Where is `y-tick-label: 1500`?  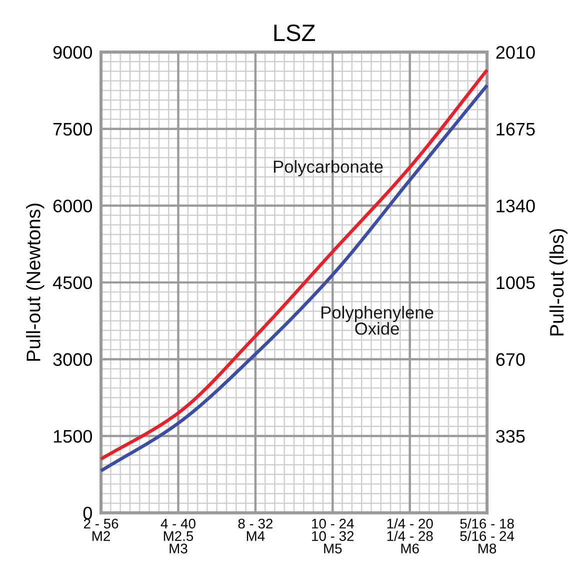
y-tick-label: 1500 is located at coordinates (73, 436).